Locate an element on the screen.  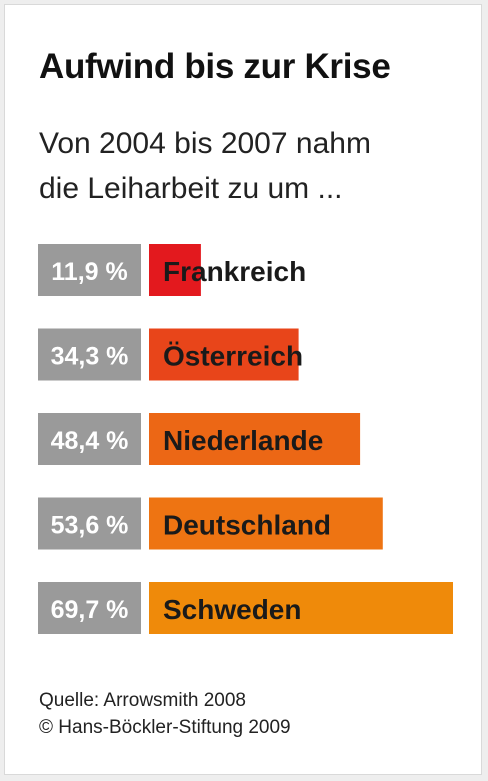
value-label: 11,9 % is located at coordinates (89, 272).